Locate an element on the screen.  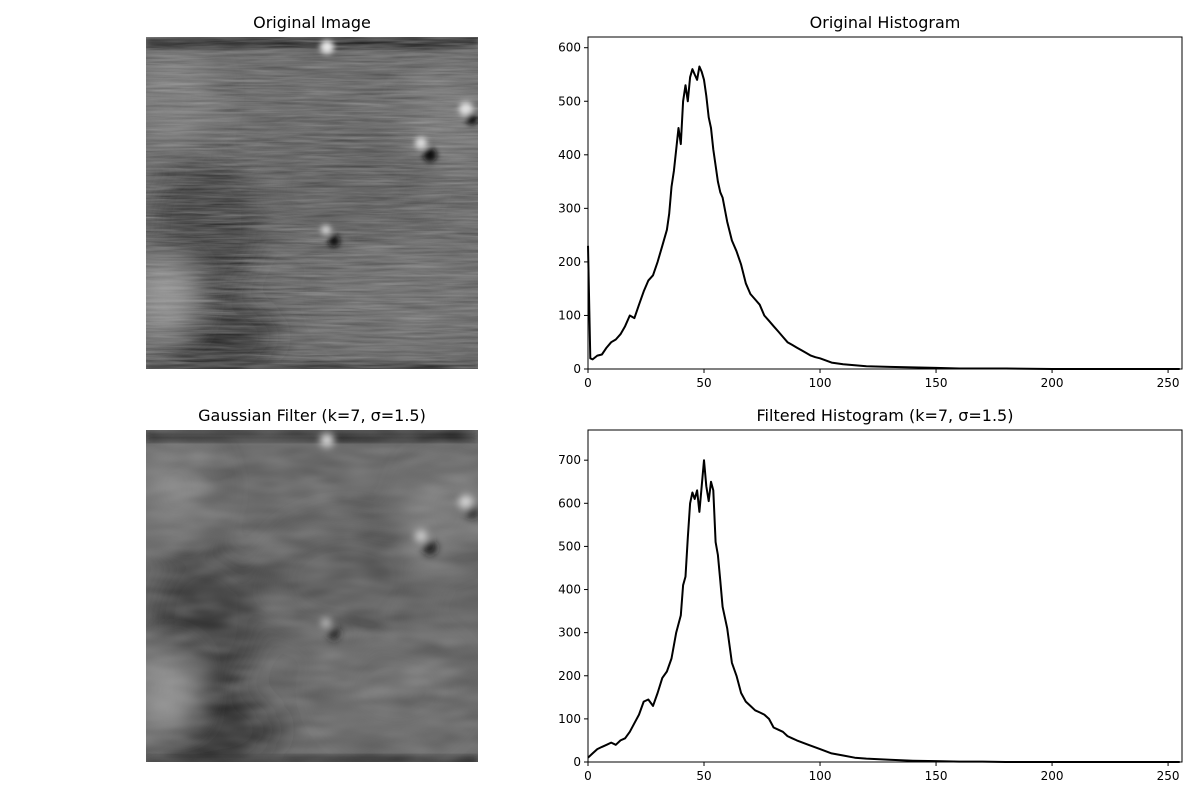
filtered-histogram-ytick-label: 700 is located at coordinates (569, 460).